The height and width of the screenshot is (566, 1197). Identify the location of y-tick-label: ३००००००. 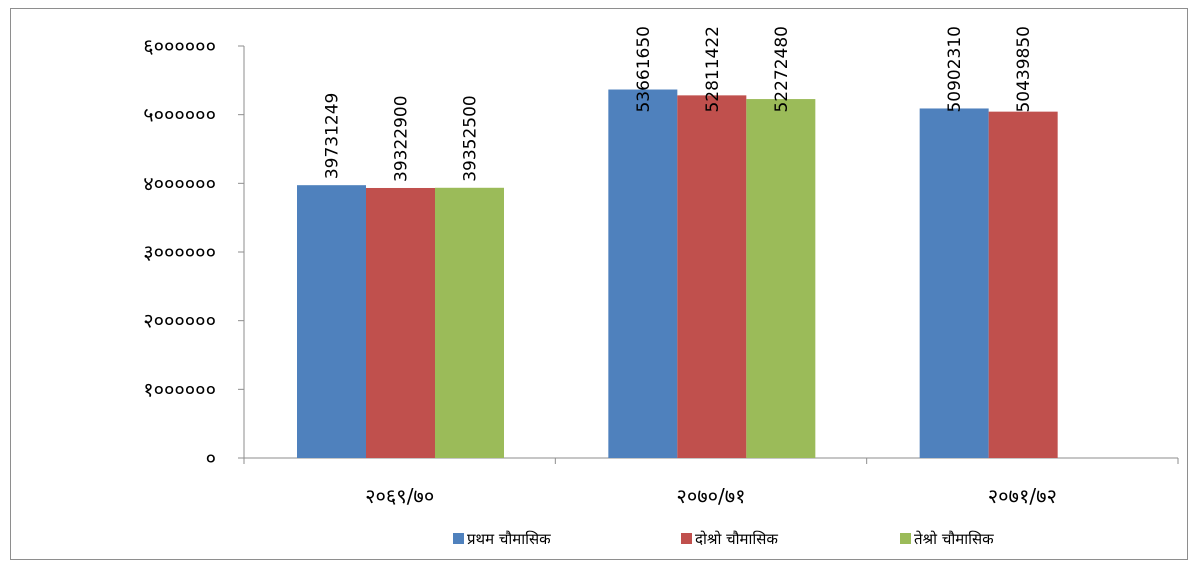
(179, 252).